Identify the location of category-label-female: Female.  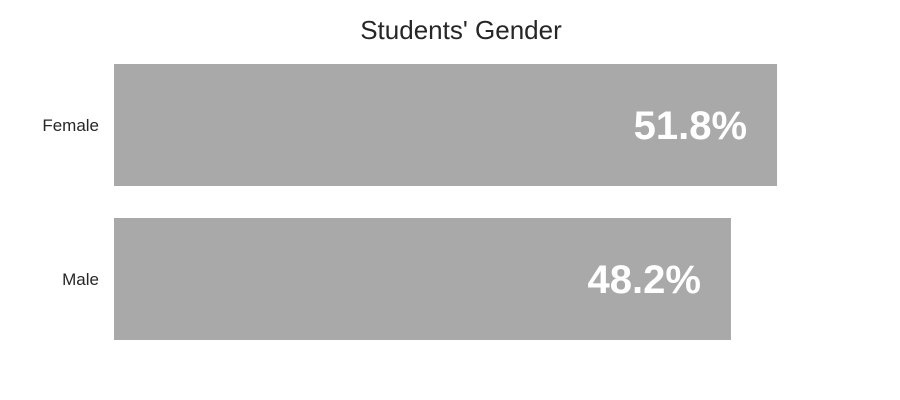
(70, 125).